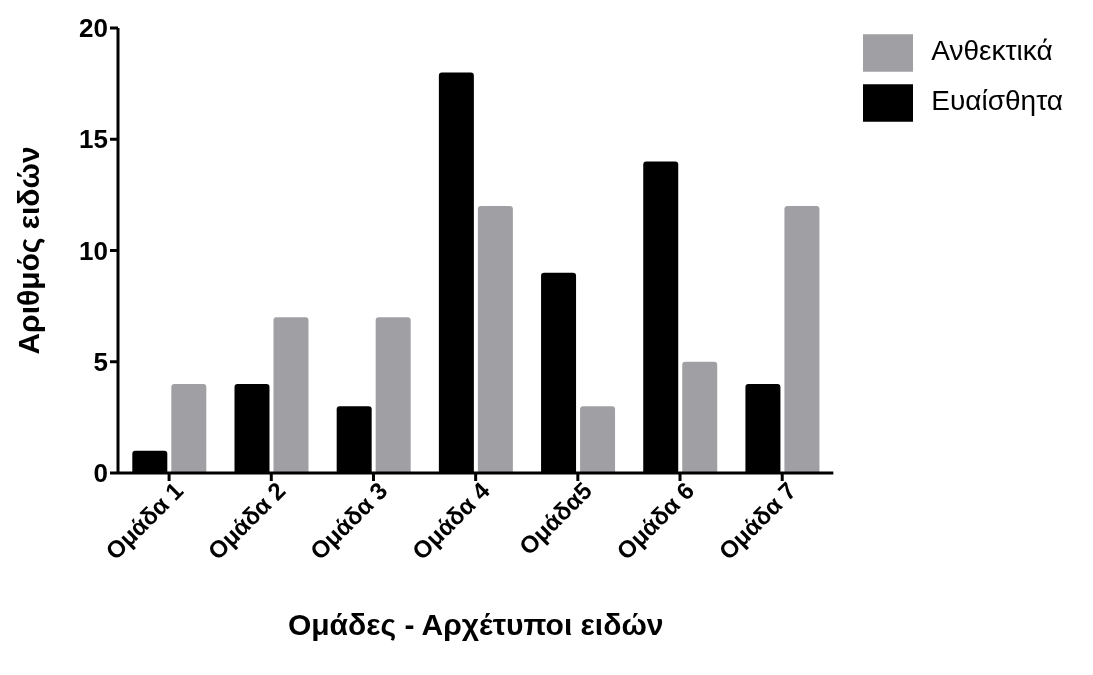 The width and height of the screenshot is (1093, 675). What do you see at coordinates (992, 51) in the screenshot?
I see `legend-label: Ανθεκτικά` at bounding box center [992, 51].